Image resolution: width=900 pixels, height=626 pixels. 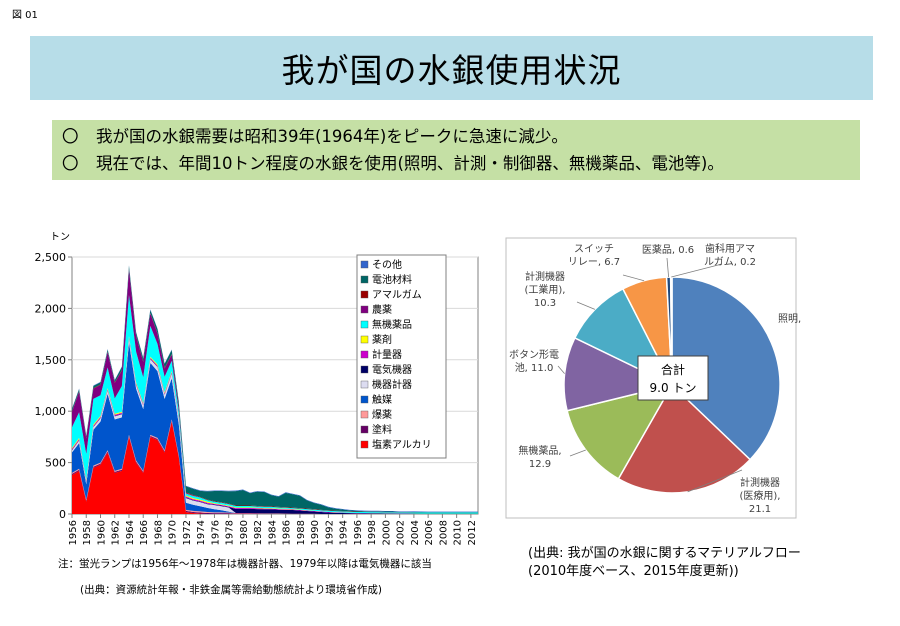 I want to click on x-tick-label: 1988, so click(x=301, y=532).